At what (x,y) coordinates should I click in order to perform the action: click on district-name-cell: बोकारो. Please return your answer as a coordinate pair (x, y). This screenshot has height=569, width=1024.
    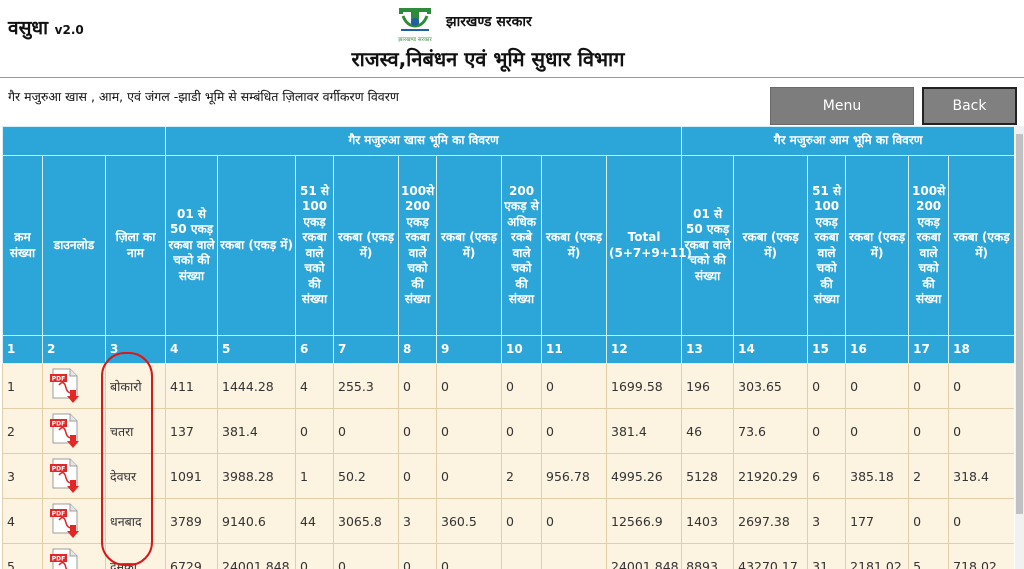
    Looking at the image, I should click on (135, 386).